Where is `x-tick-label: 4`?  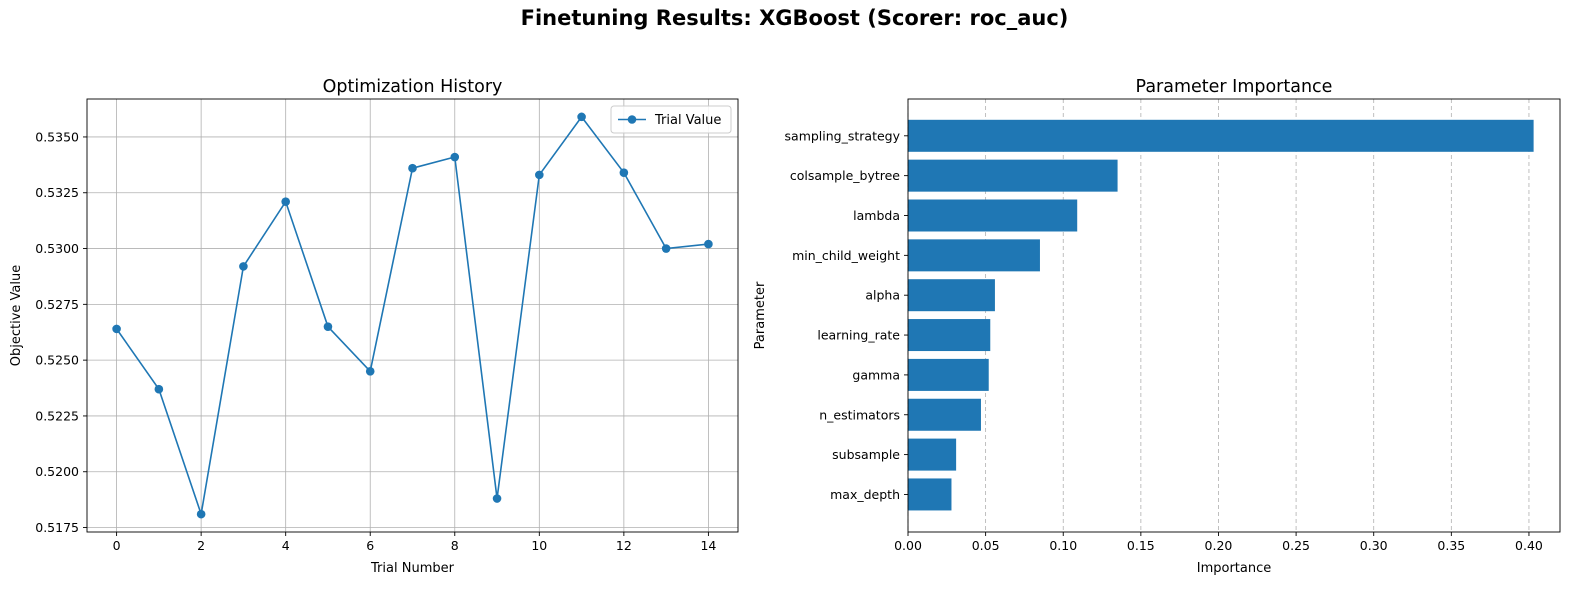 x-tick-label: 4 is located at coordinates (286, 545).